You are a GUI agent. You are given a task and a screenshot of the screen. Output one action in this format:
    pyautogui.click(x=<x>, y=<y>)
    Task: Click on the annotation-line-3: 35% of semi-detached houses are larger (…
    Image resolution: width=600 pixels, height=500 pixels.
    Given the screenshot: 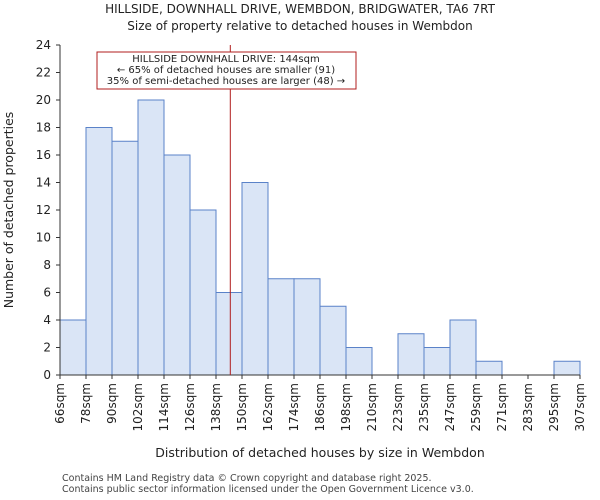 What is the action you would take?
    pyautogui.click(x=226, y=81)
    